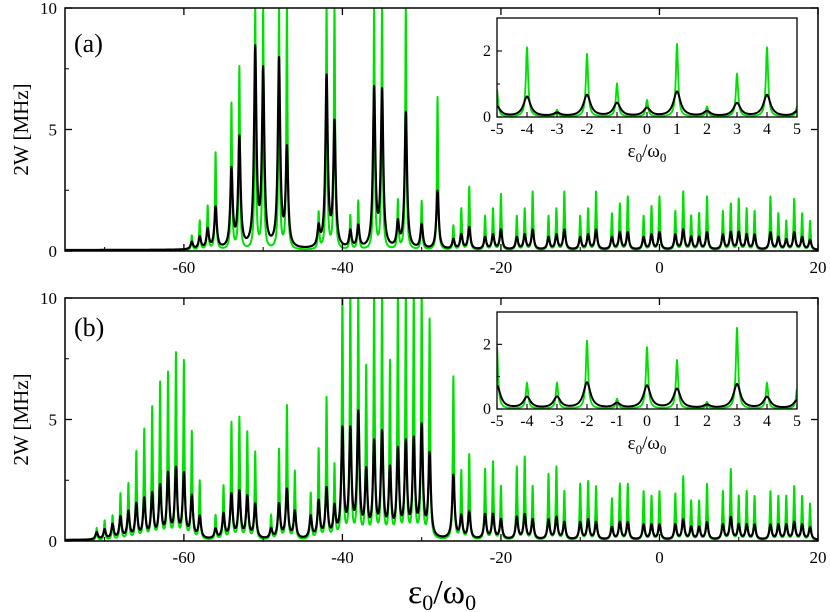 The height and width of the screenshot is (612, 830). What do you see at coordinates (442, 593) in the screenshot?
I see `main-x-axis-label: ε0/ω0` at bounding box center [442, 593].